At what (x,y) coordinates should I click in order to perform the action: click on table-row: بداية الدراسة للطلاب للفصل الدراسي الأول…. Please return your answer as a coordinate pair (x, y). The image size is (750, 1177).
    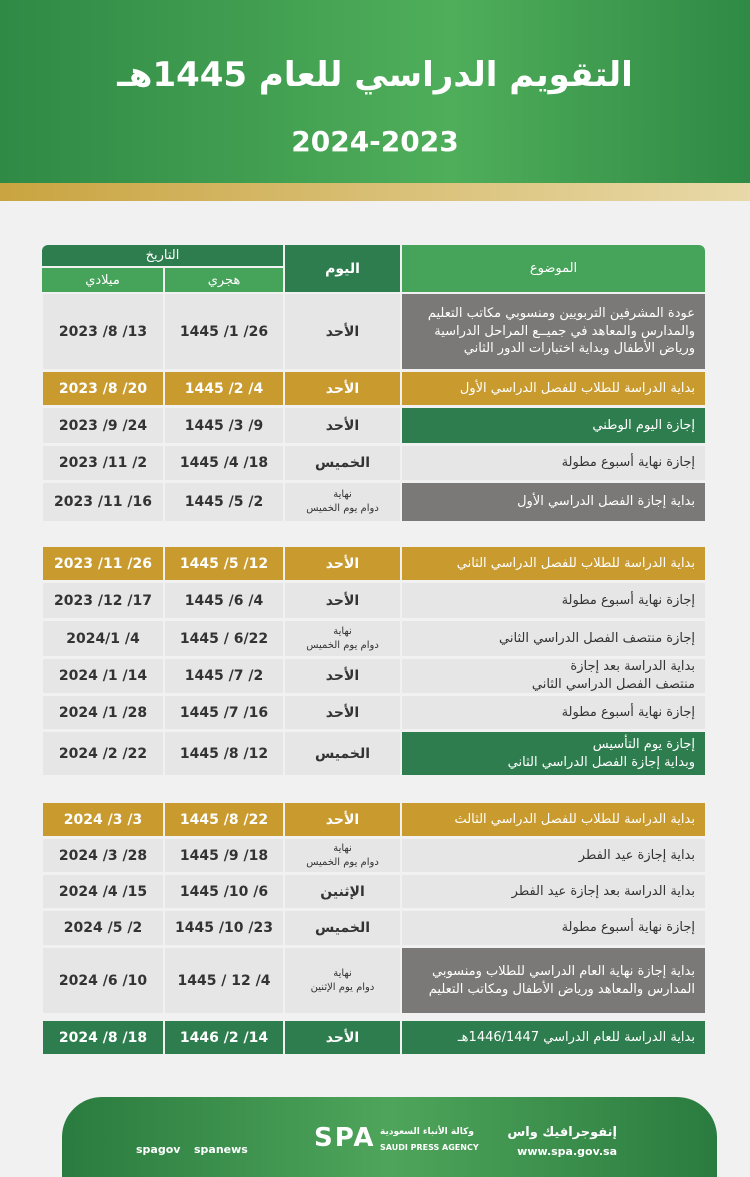
    Looking at the image, I should click on (373, 388).